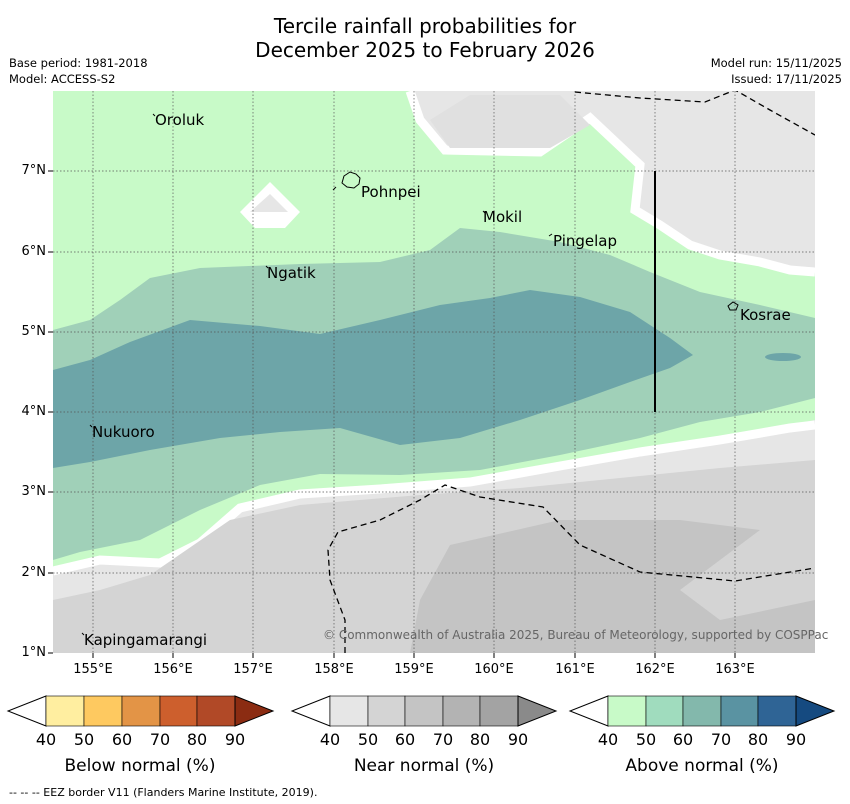 The width and height of the screenshot is (850, 804). I want to click on above-normal-colorbar, so click(702, 711).